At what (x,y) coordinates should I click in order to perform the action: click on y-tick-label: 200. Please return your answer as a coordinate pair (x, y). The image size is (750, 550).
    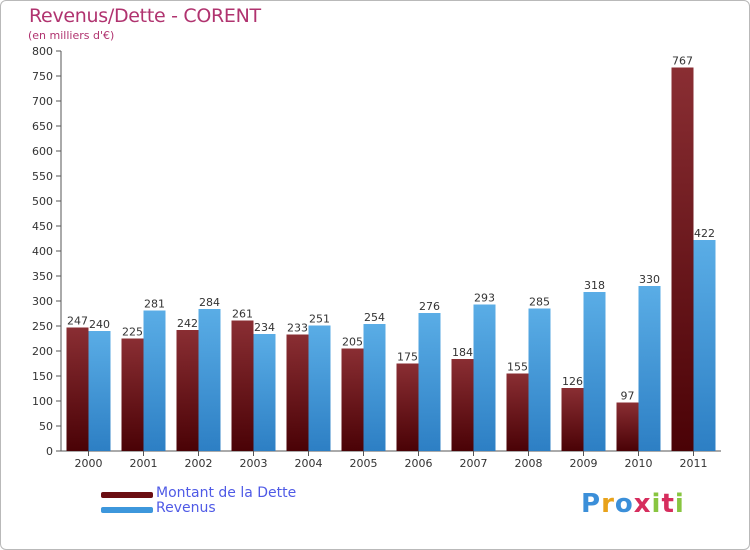
    Looking at the image, I should click on (42, 351).